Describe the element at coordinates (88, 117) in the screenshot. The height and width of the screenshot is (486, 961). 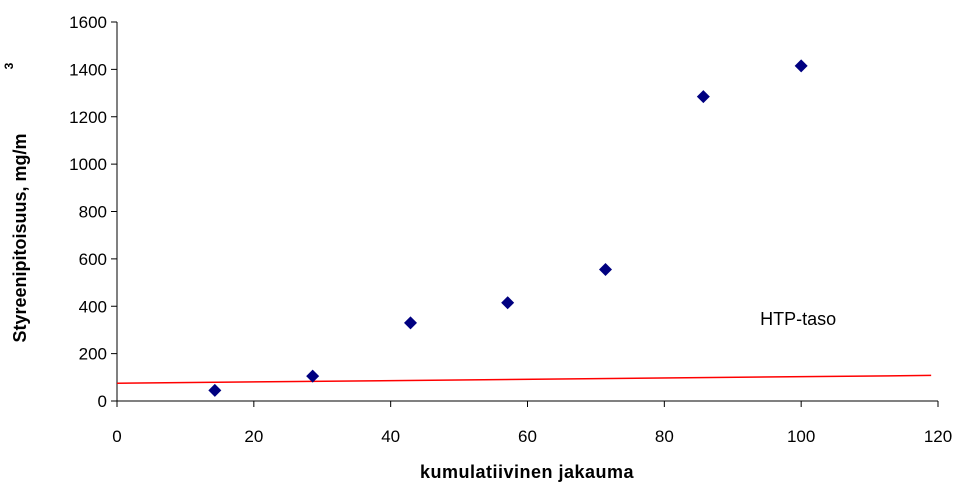
I see `y-tick-label: 1200` at that location.